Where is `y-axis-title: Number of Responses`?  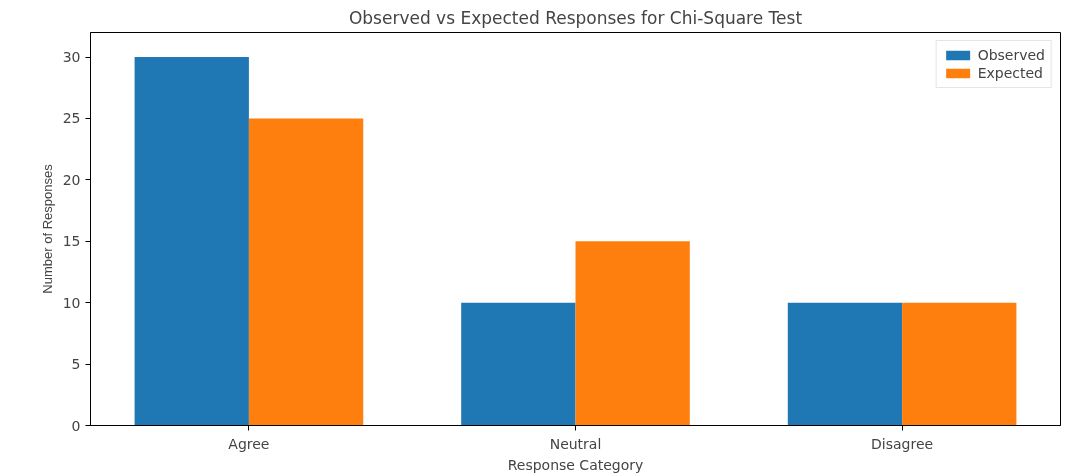
y-axis-title: Number of Responses is located at coordinates (47, 228).